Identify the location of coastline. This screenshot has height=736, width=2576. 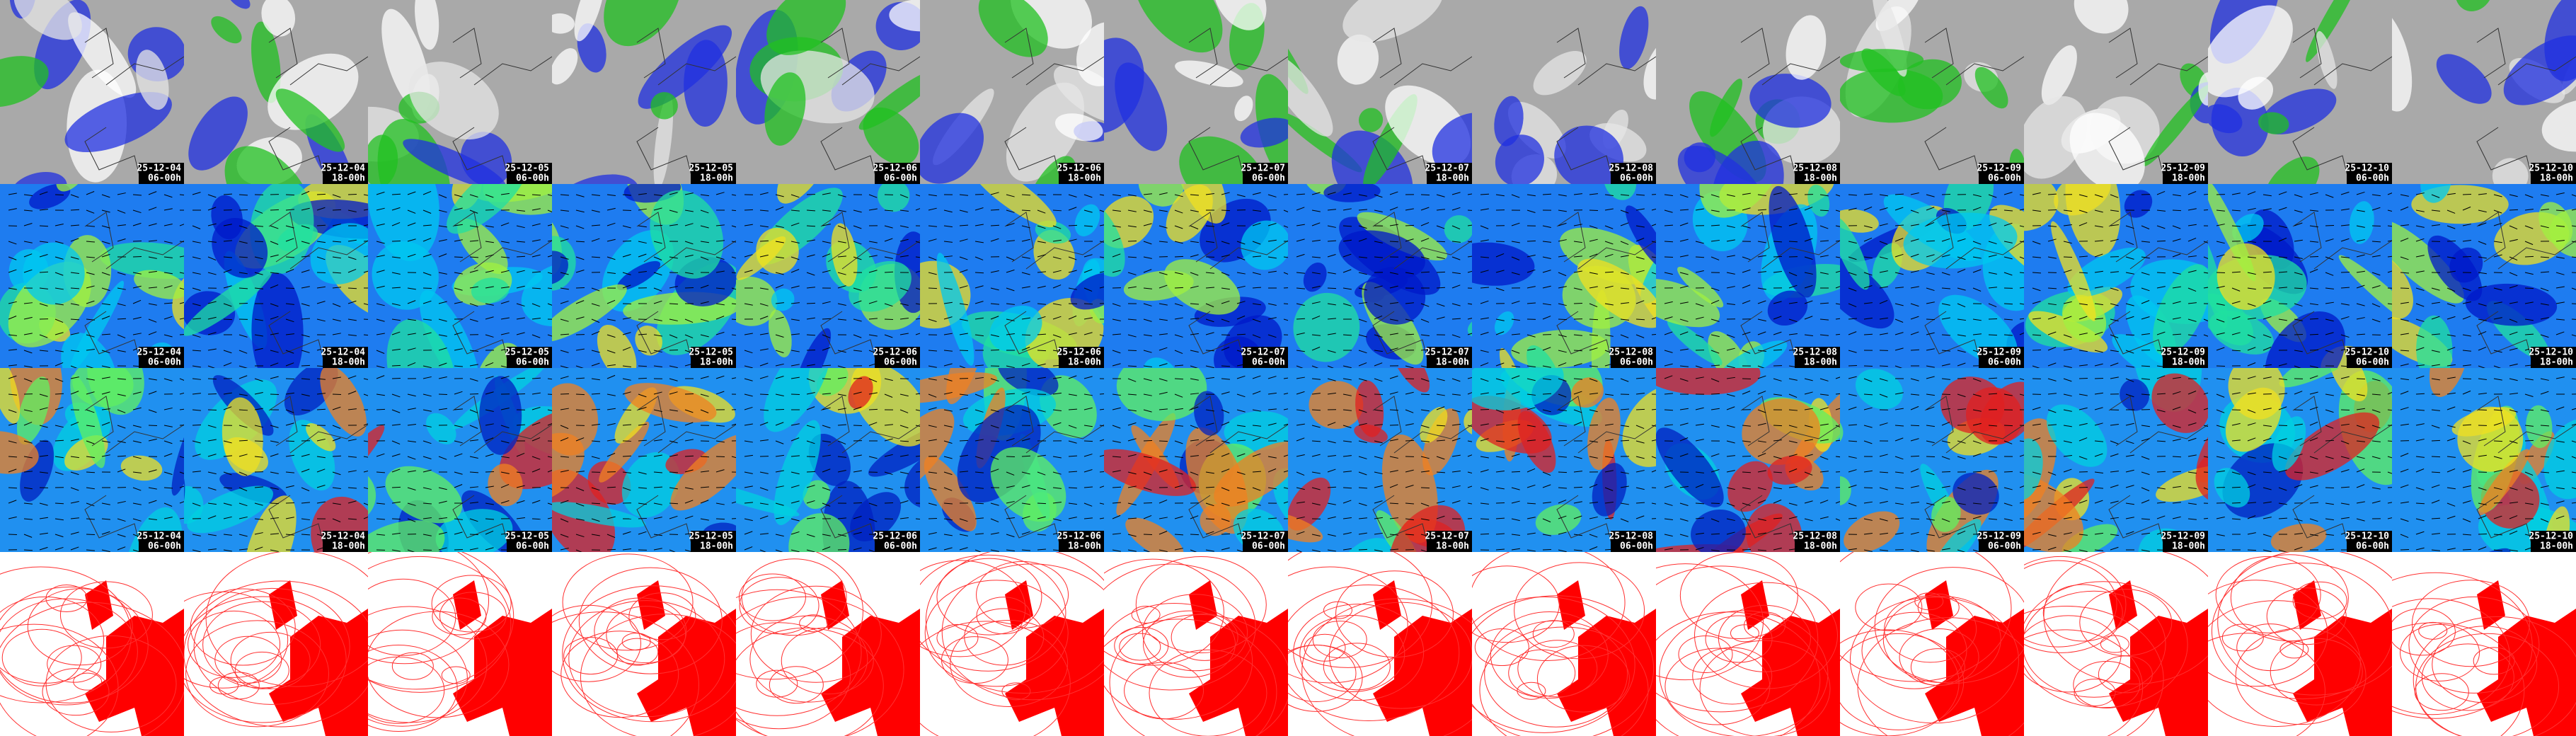
(1238, 106).